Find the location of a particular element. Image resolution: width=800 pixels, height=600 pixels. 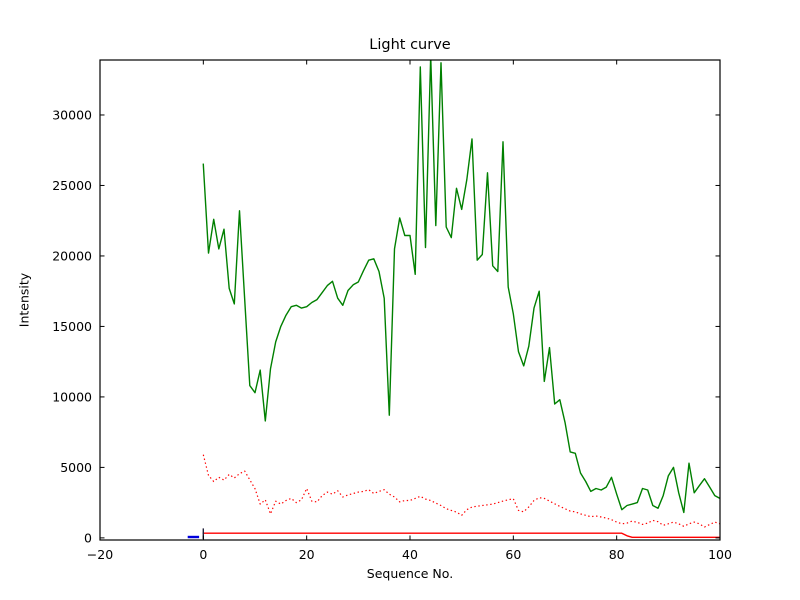

x-axis-label: Sequence No. is located at coordinates (410, 573).